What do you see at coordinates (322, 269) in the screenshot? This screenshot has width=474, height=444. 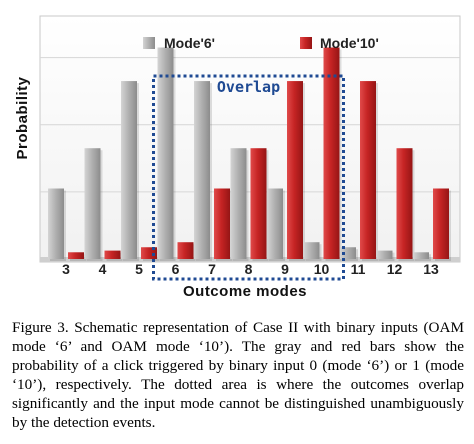 I see `x-tick-label: 10` at bounding box center [322, 269].